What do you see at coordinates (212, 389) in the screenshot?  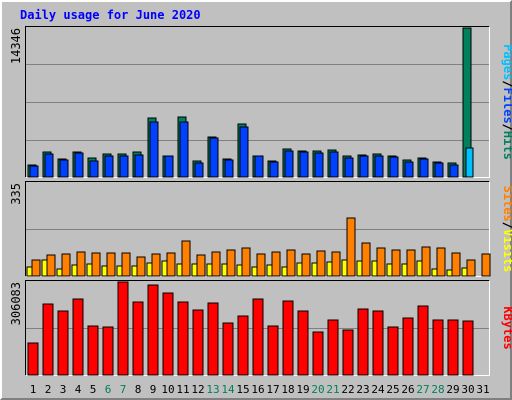 I see `x-tick-label: 13` at bounding box center [212, 389].